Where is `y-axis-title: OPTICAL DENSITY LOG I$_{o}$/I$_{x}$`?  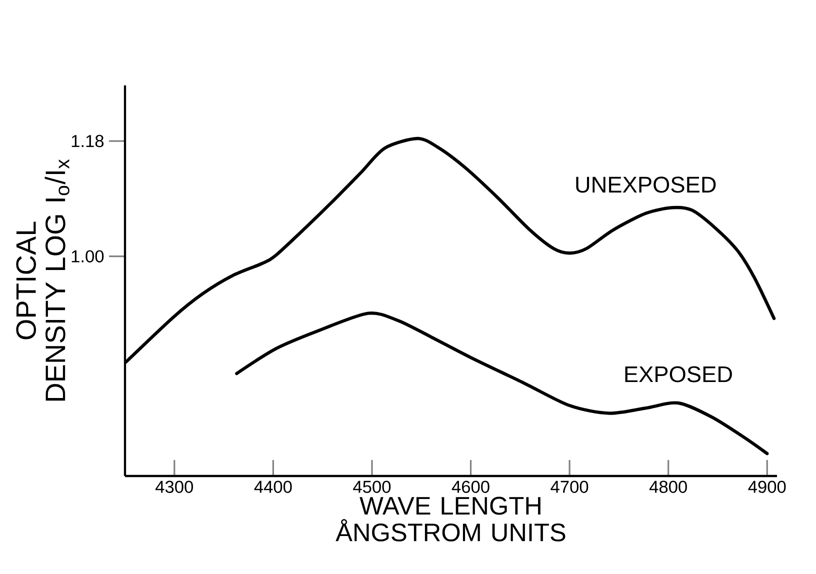
y-axis-title: OPTICAL DENSITY LOG I$_{o}$/I$_{x}$ is located at coordinates (43, 280).